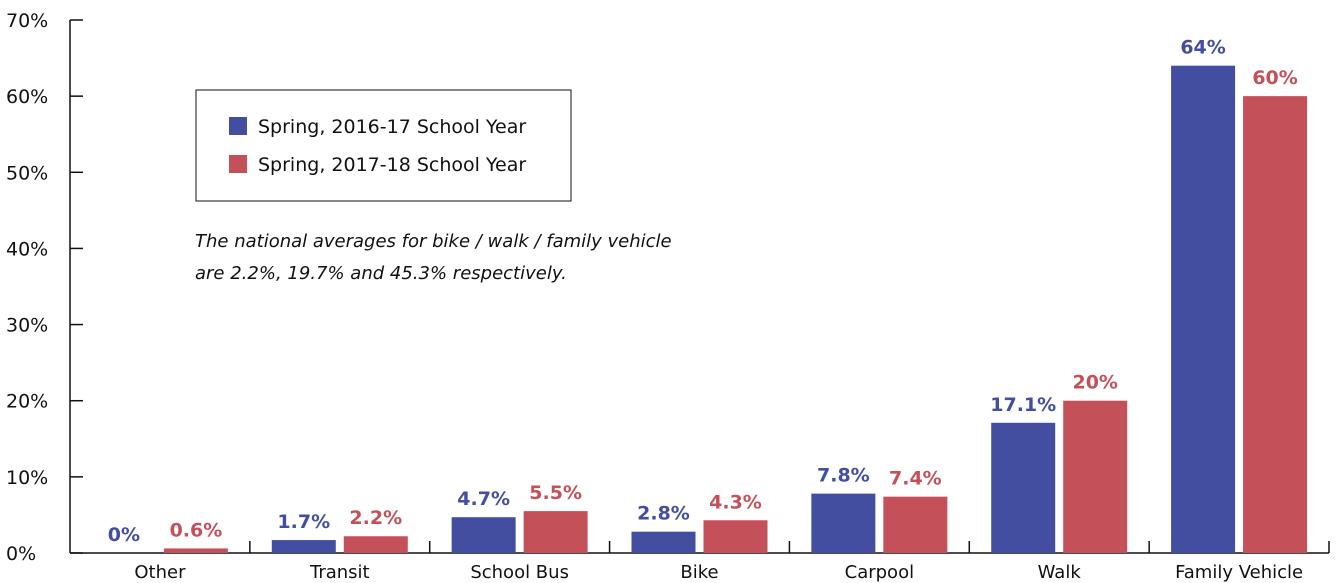 This screenshot has width=1336, height=583. What do you see at coordinates (1202, 48) in the screenshot?
I see `data-label: 64%` at bounding box center [1202, 48].